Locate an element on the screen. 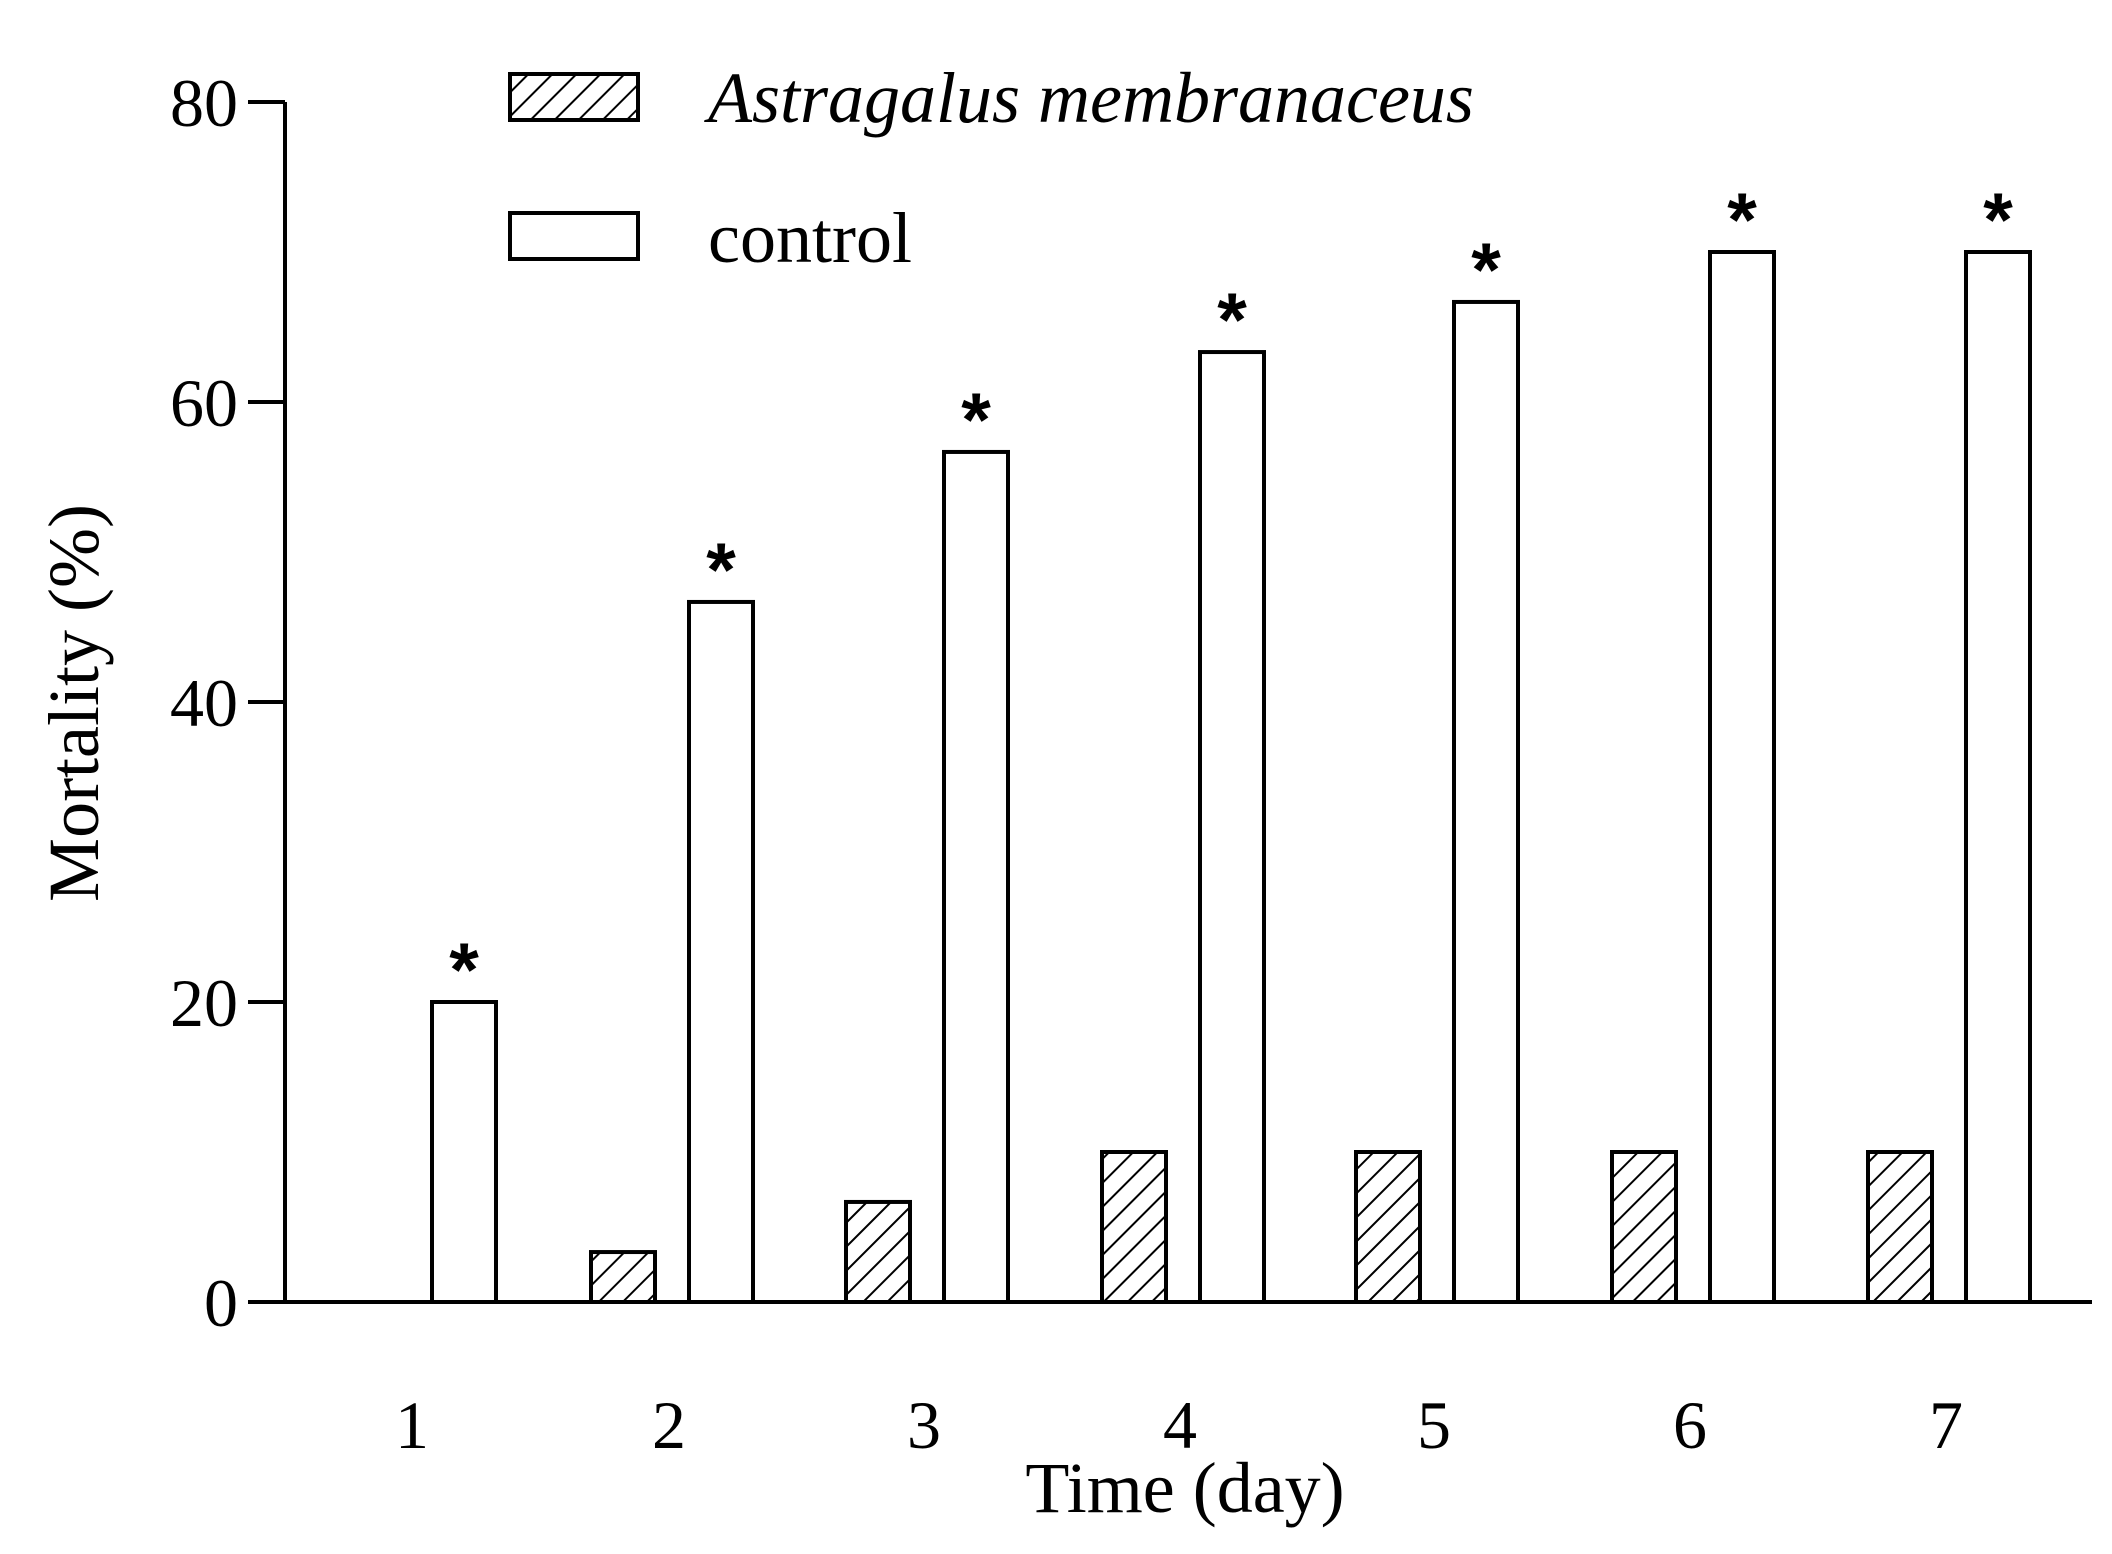 This screenshot has height=1554, width=2112. legend: Astragalus membranaceus control is located at coordinates (991, 168).